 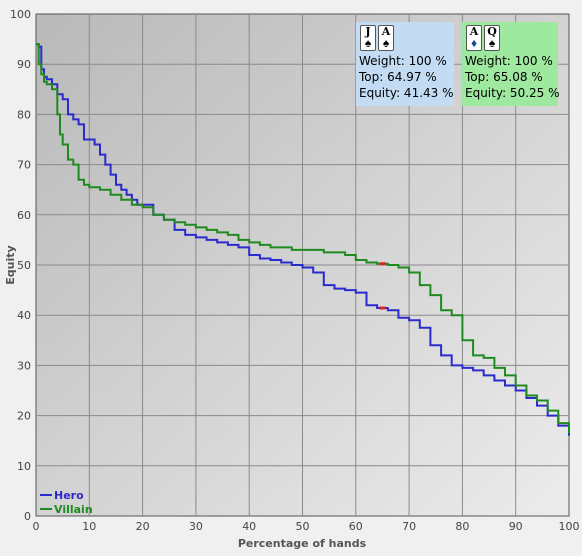 I want to click on x-tick-label: 50, so click(x=303, y=526).